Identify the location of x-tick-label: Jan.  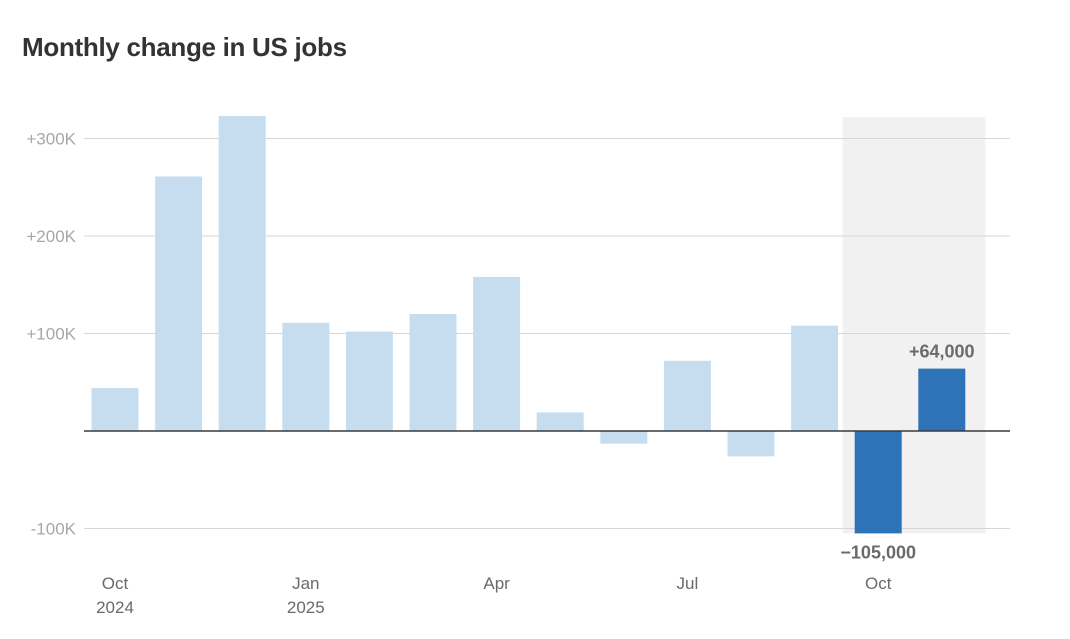
(305, 583).